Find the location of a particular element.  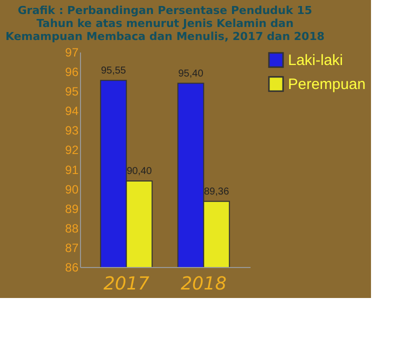

x-tick-label: 2018 is located at coordinates (203, 284).